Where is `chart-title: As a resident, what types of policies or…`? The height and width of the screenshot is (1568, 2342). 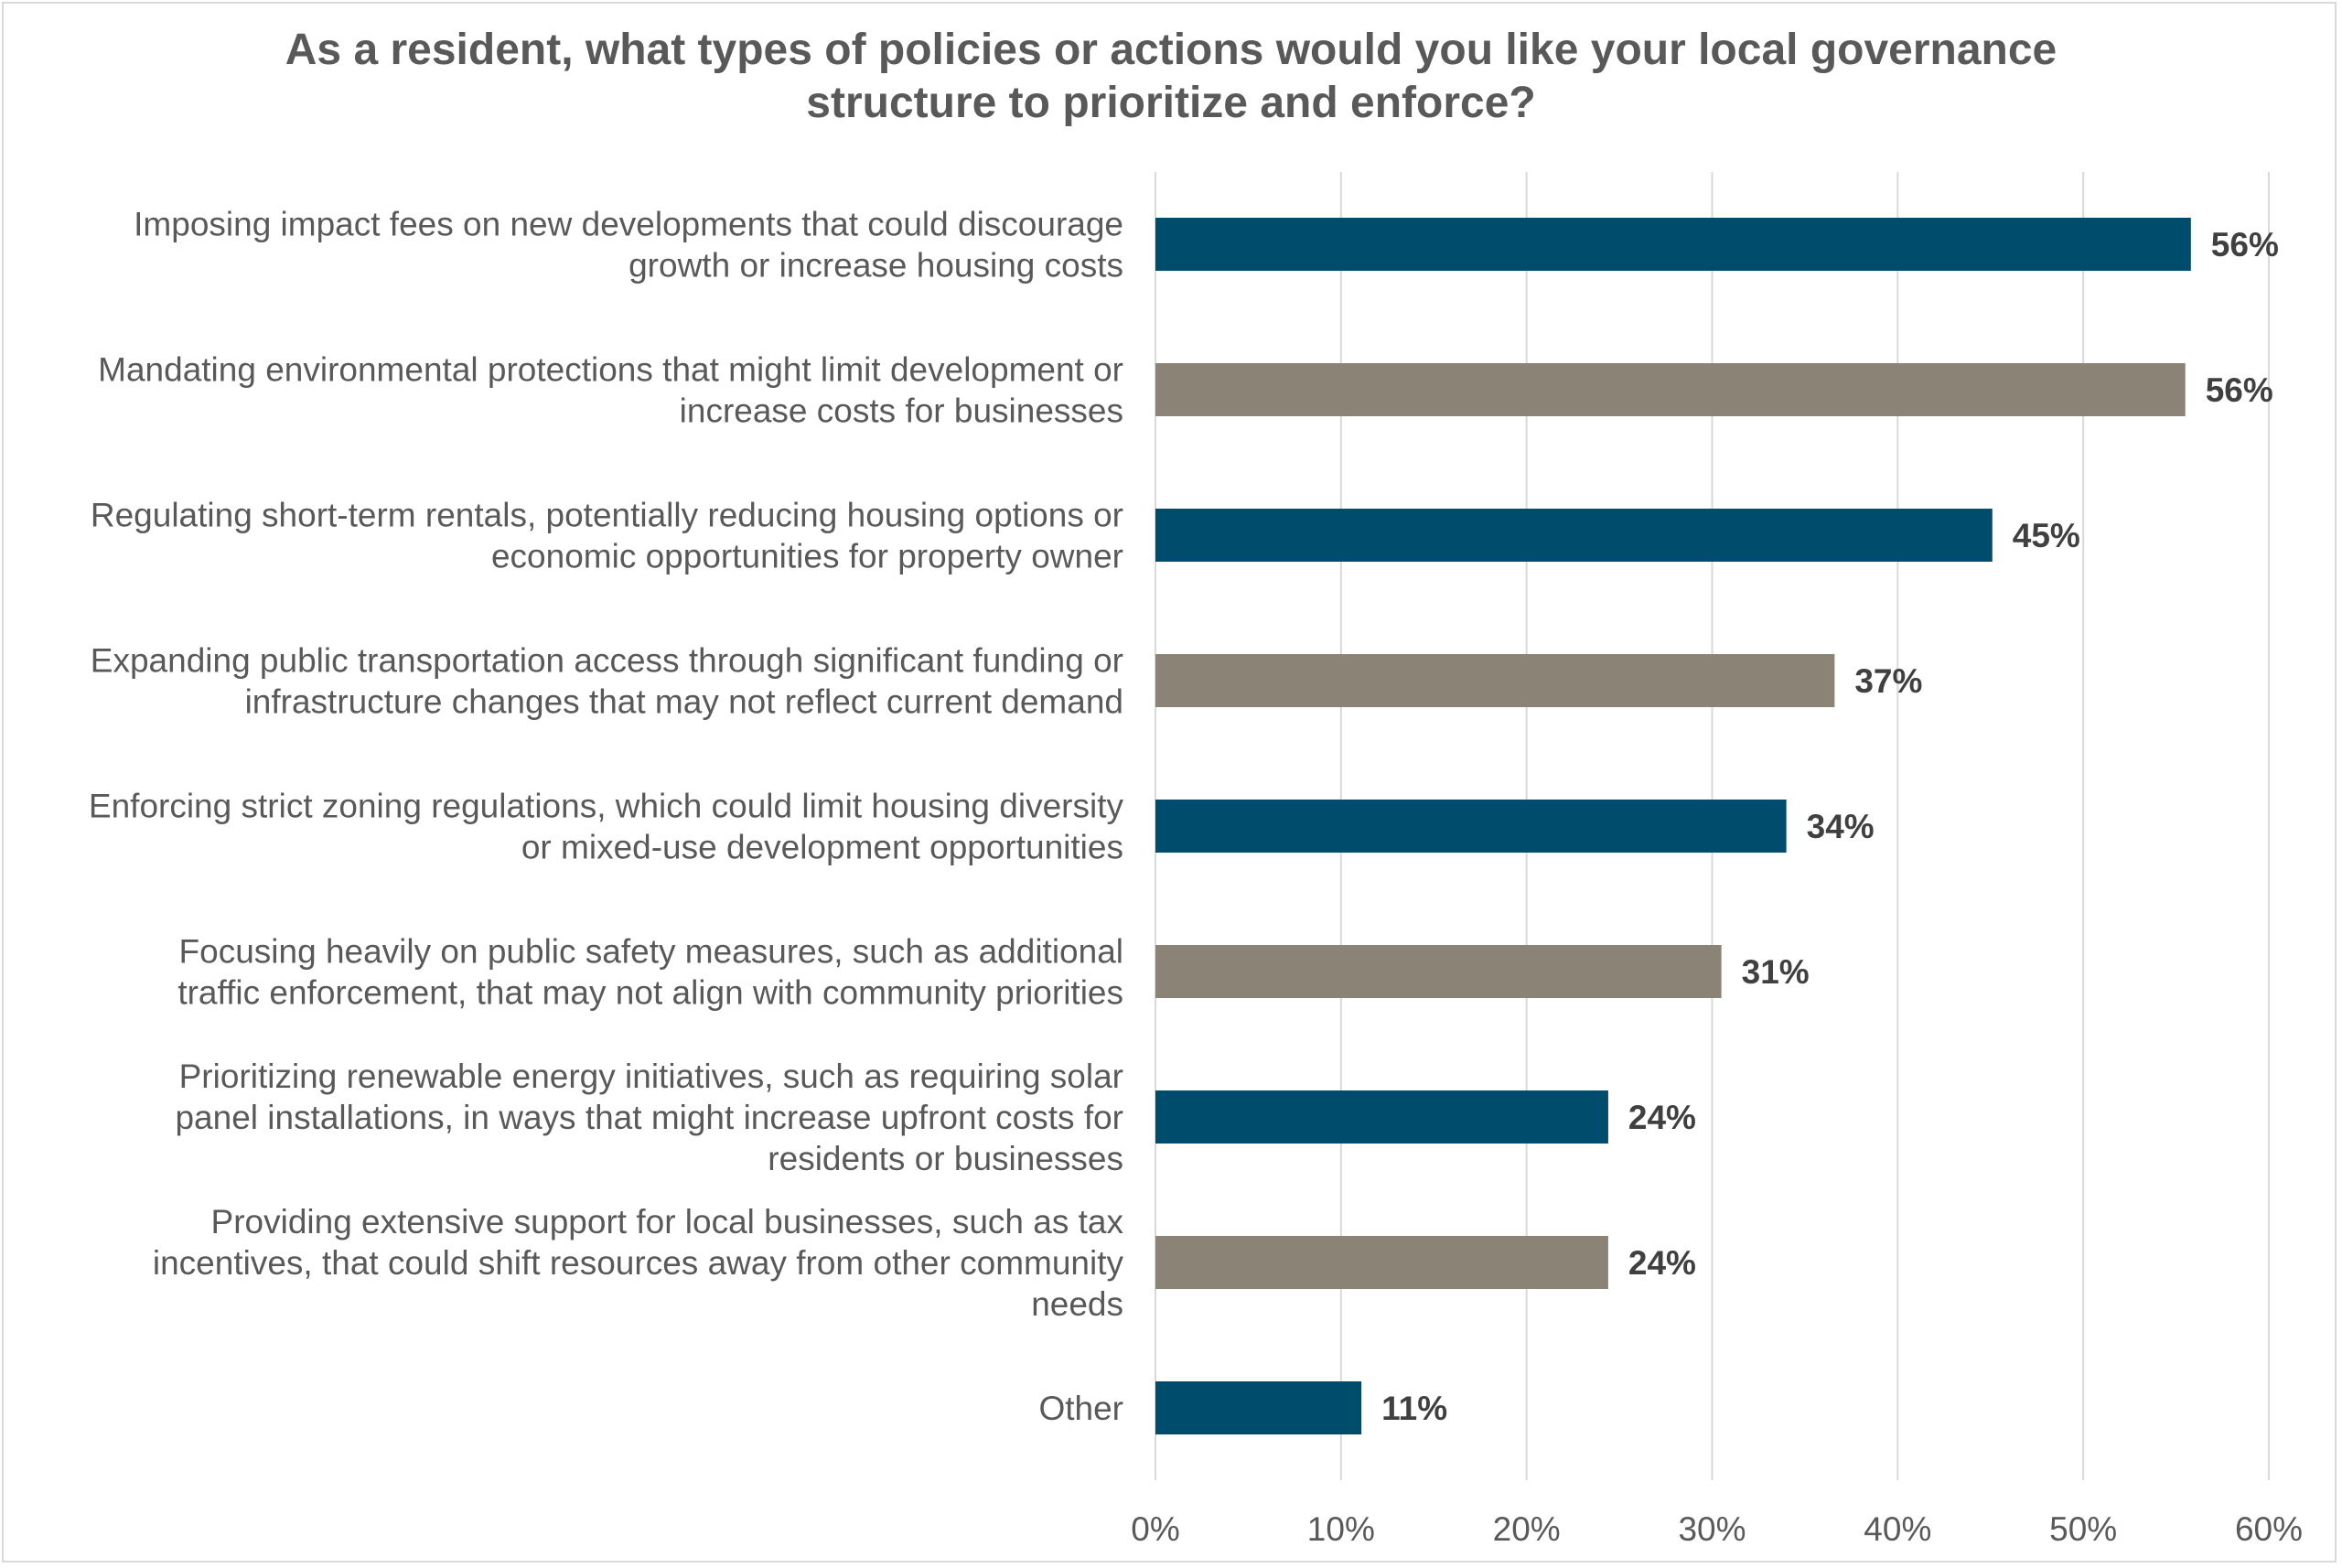
chart-title: As a resident, what types of policies or… is located at coordinates (1171, 77).